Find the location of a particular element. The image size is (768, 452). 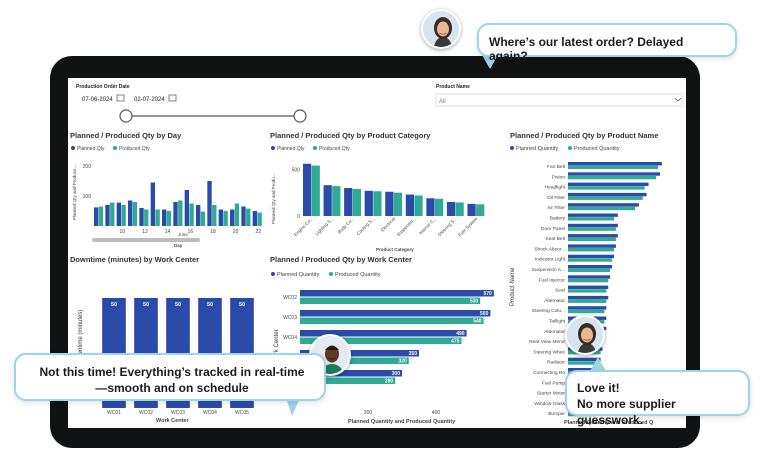

x-ticks: WC01 WC02 WC03 WC04 WC05 is located at coordinates (178, 413).